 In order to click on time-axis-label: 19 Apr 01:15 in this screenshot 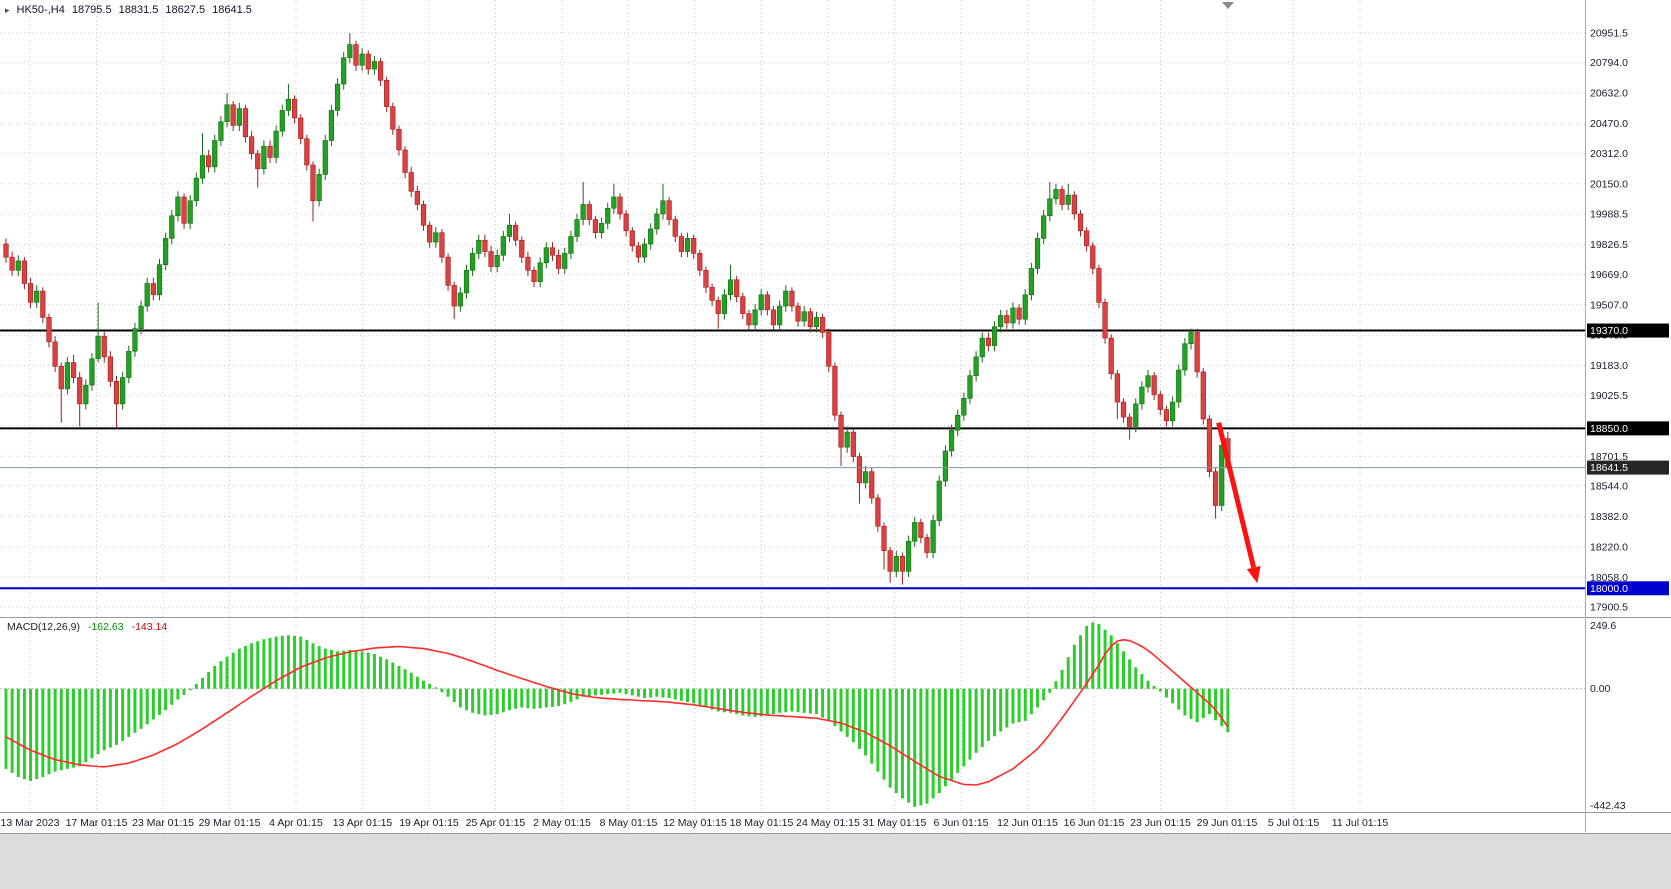, I will do `click(429, 823)`.